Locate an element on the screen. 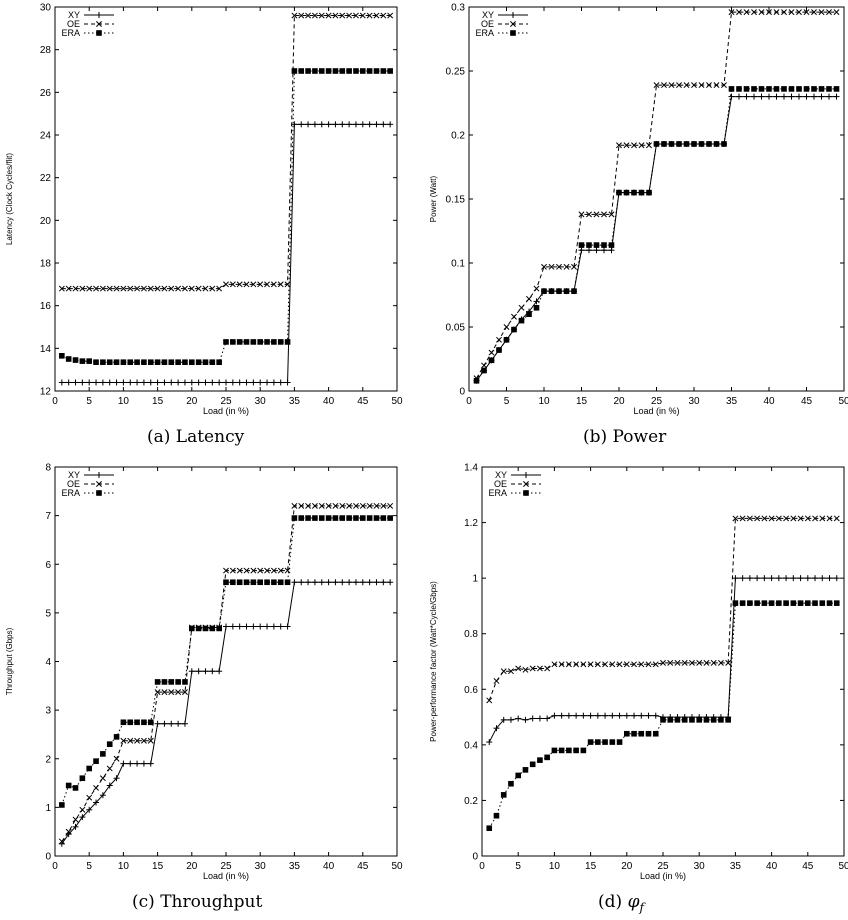 Image resolution: width=848 pixels, height=920 pixels. y-axis-label: Throughput (Gbps) is located at coordinates (9, 661).